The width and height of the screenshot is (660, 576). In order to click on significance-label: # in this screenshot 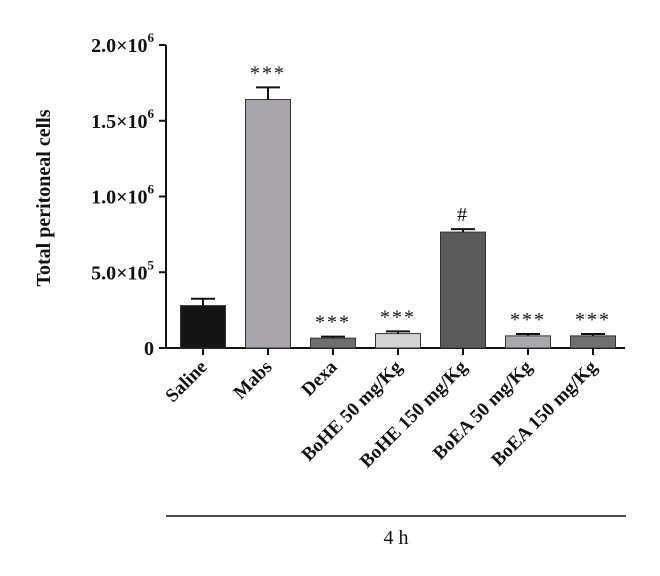, I will do `click(463, 215)`.